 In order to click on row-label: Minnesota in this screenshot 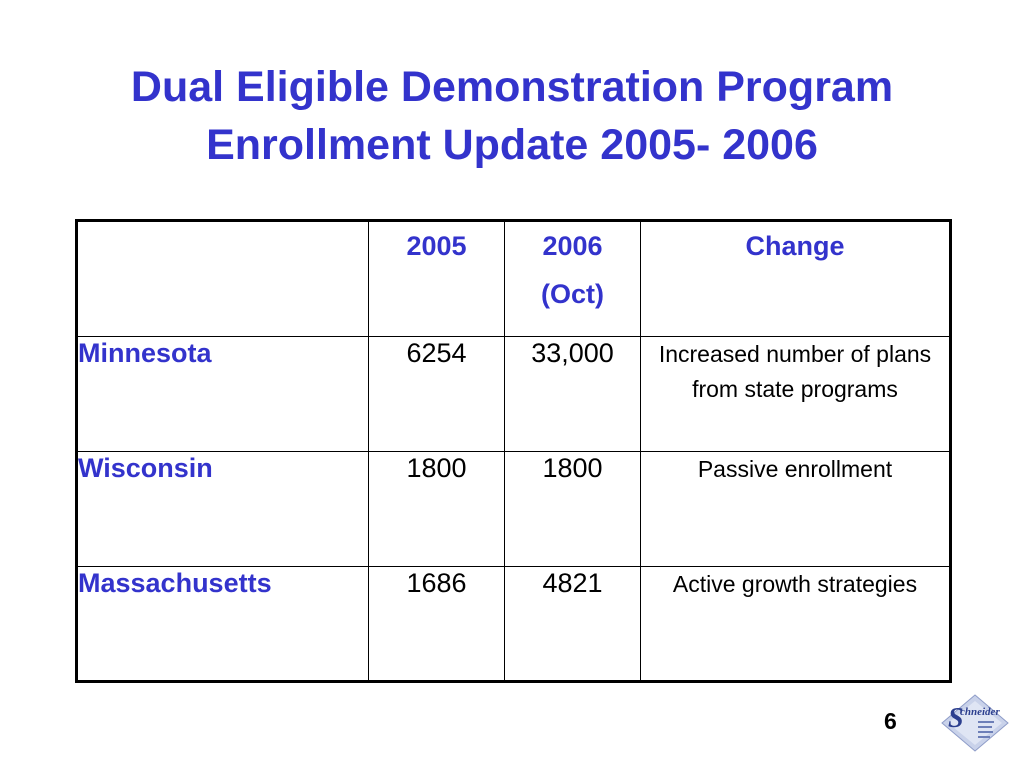, I will do `click(222, 394)`.